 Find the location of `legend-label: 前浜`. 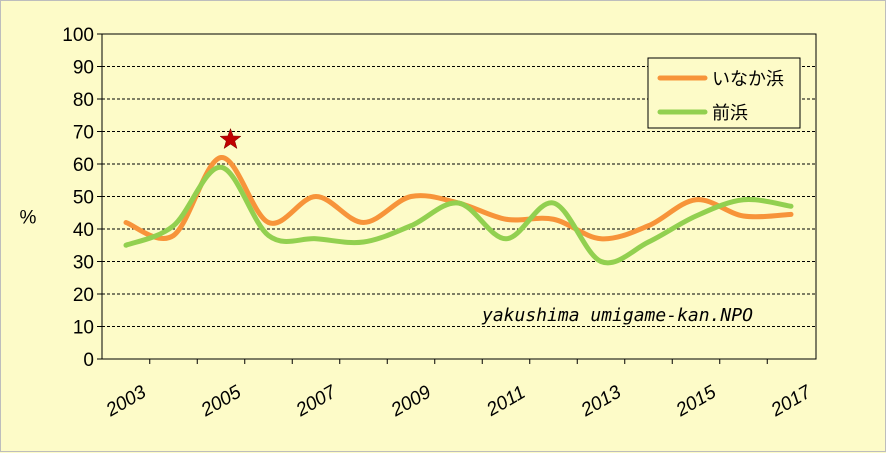

legend-label: 前浜 is located at coordinates (730, 113).